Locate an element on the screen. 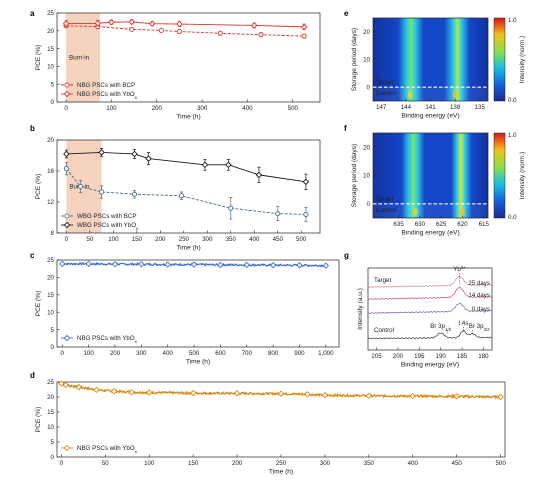  x-tick-label: 620 is located at coordinates (462, 224).